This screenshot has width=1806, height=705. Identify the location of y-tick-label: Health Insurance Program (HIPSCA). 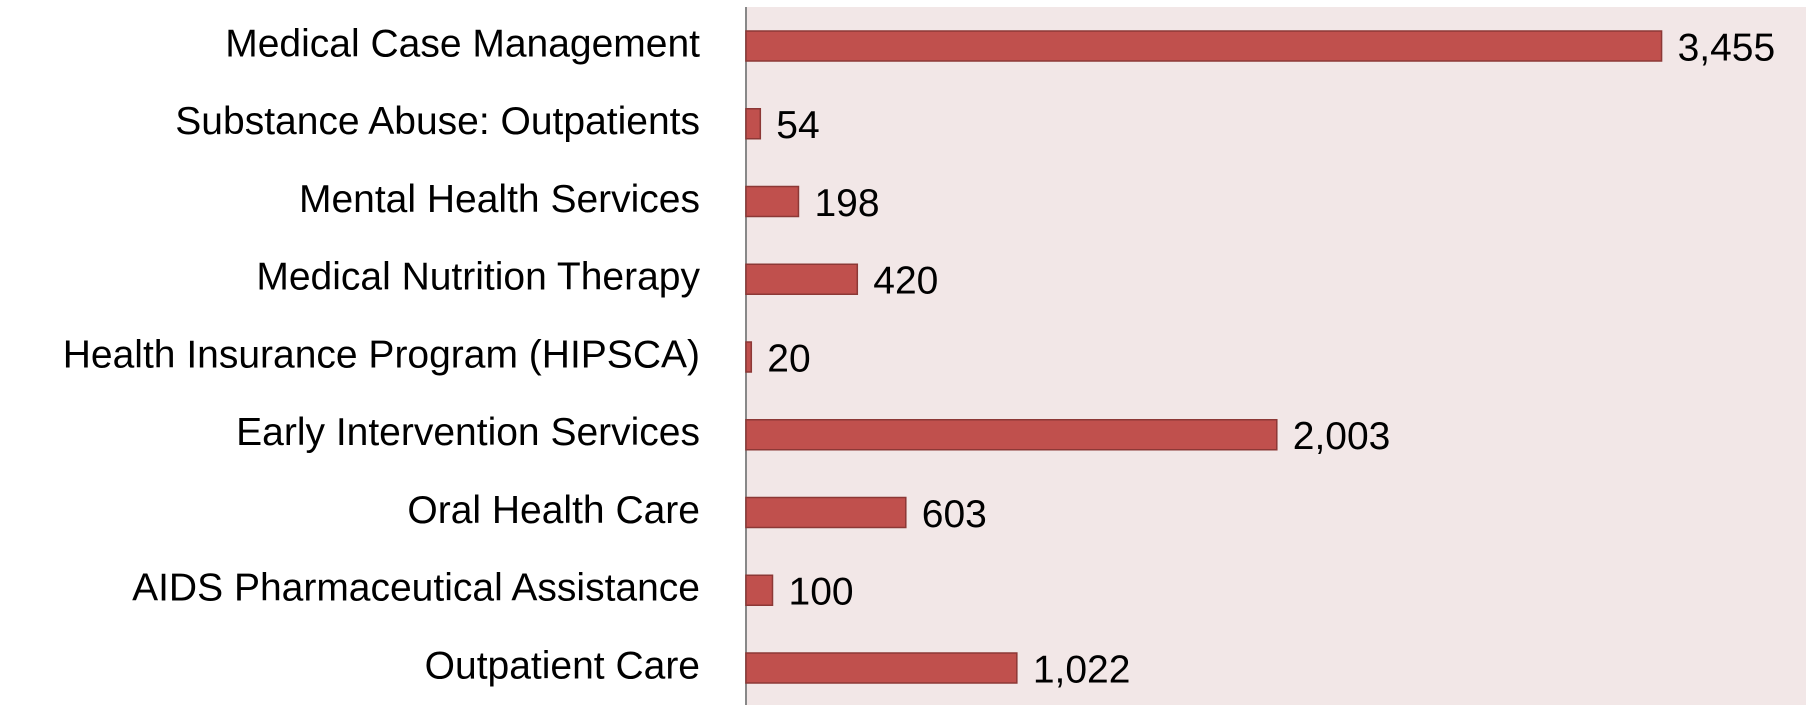
(381, 354).